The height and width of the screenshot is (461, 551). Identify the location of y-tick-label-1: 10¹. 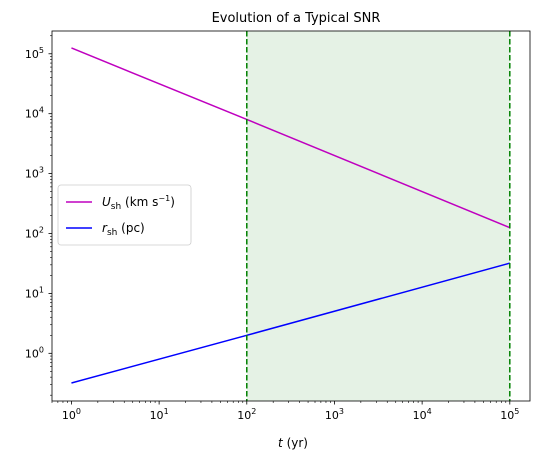
(34, 292).